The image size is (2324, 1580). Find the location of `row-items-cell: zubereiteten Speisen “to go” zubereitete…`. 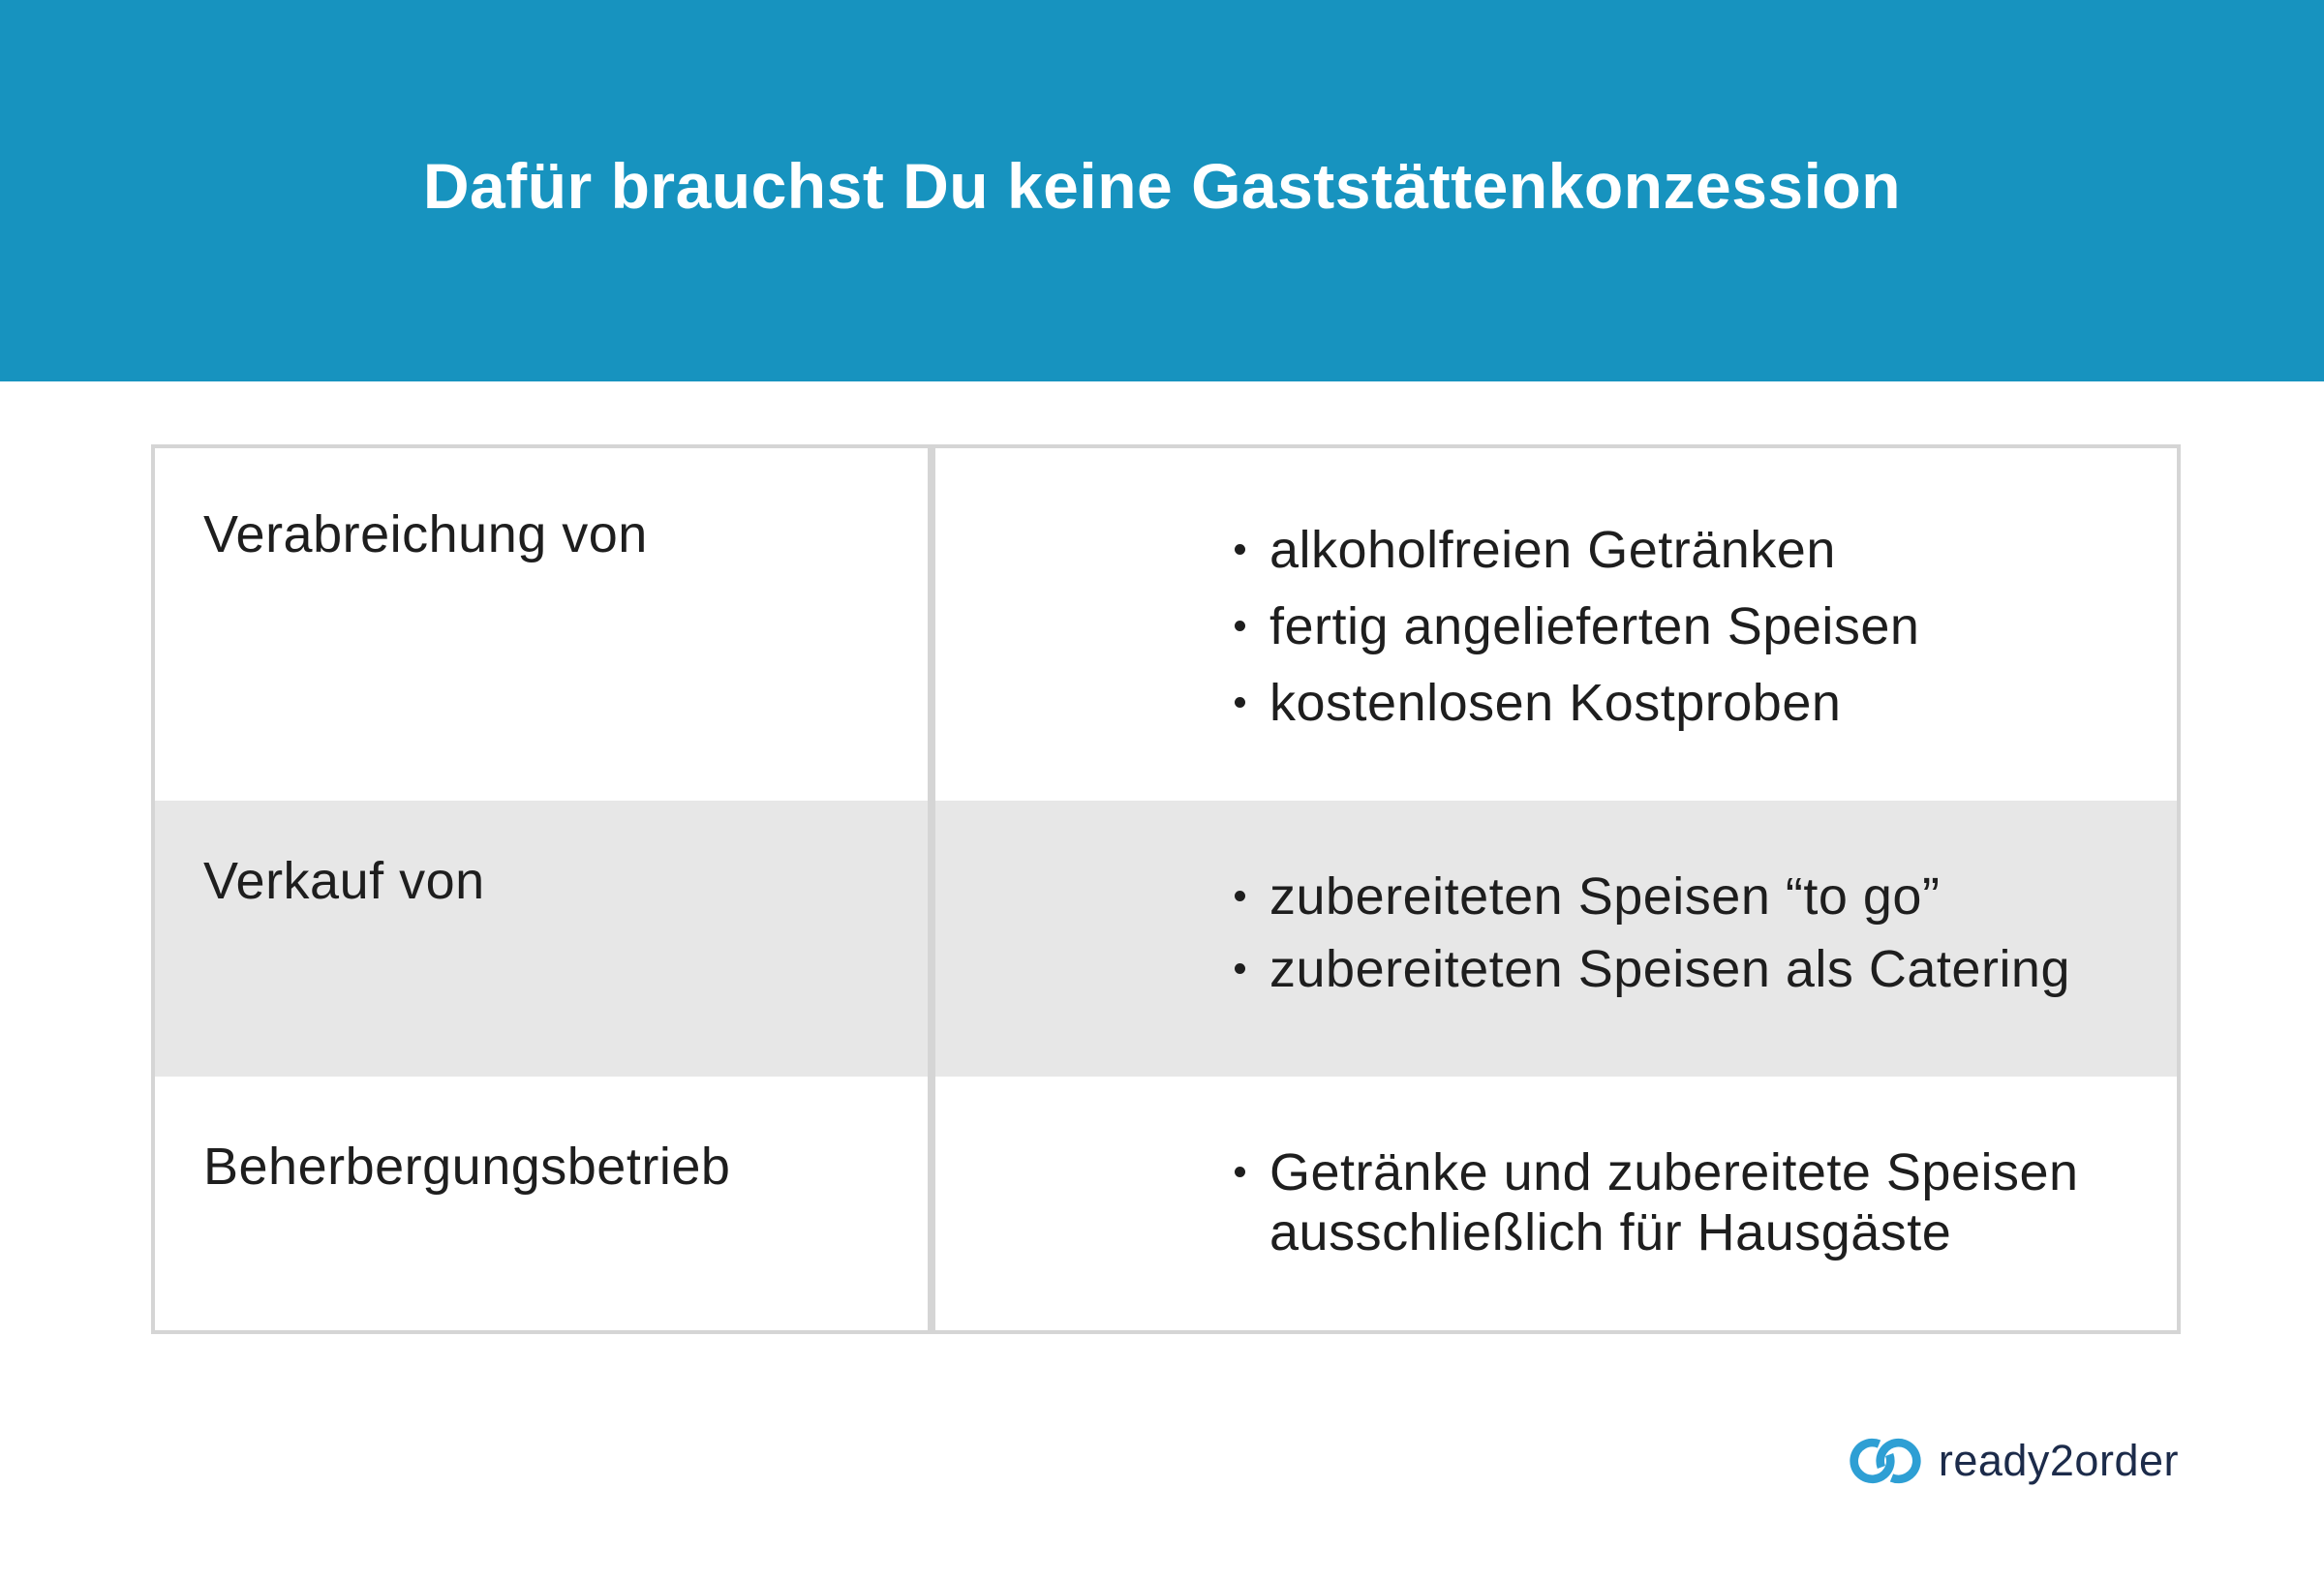

row-items-cell: zubereiteten Speisen “to go” zubereitete… is located at coordinates (1556, 939).